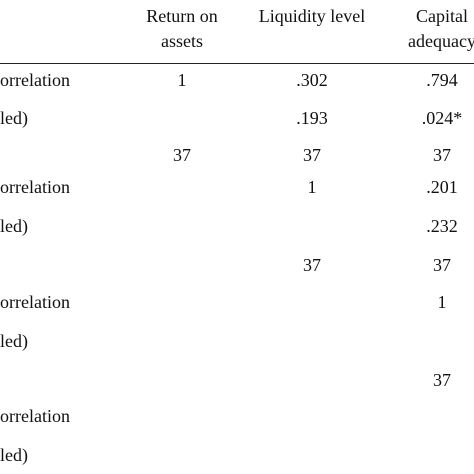 The width and height of the screenshot is (474, 474). I want to click on column-header: Capital adequacy, so click(441, 28).